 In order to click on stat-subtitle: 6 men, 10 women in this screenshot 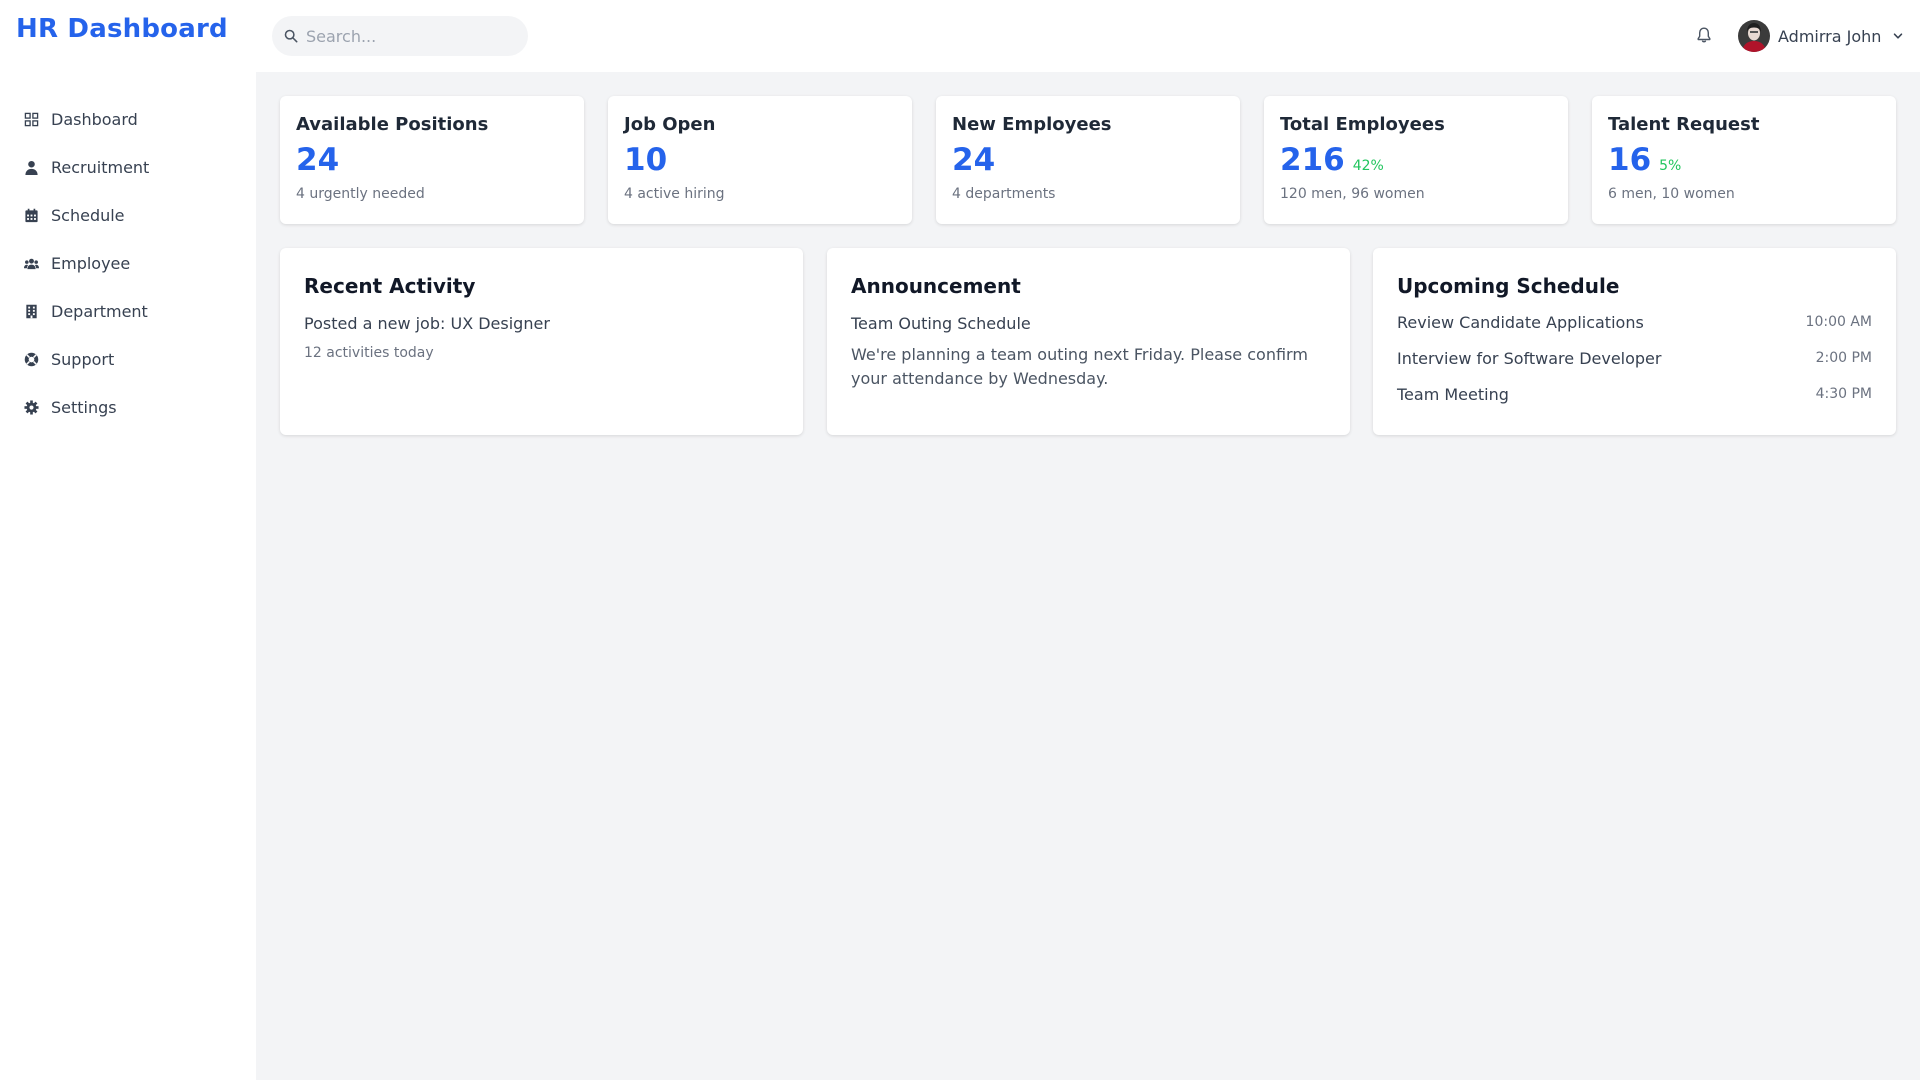, I will do `click(1671, 194)`.